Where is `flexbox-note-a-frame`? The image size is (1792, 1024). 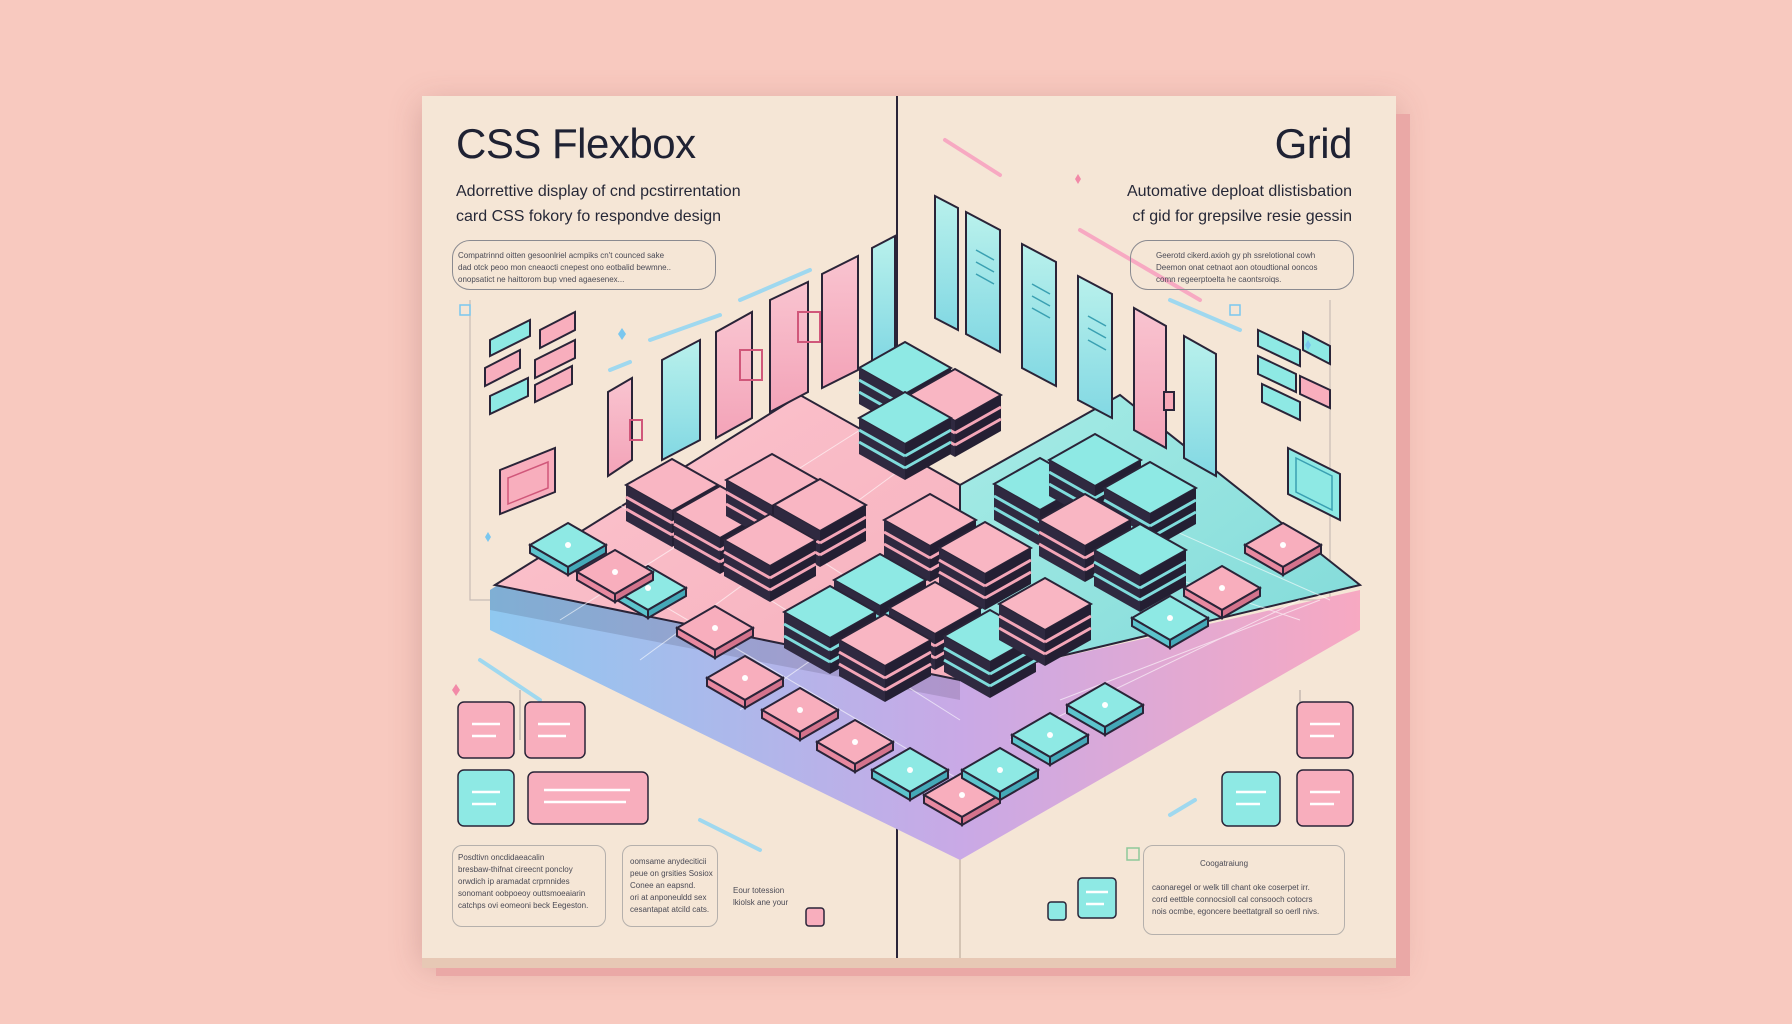 flexbox-note-a-frame is located at coordinates (529, 886).